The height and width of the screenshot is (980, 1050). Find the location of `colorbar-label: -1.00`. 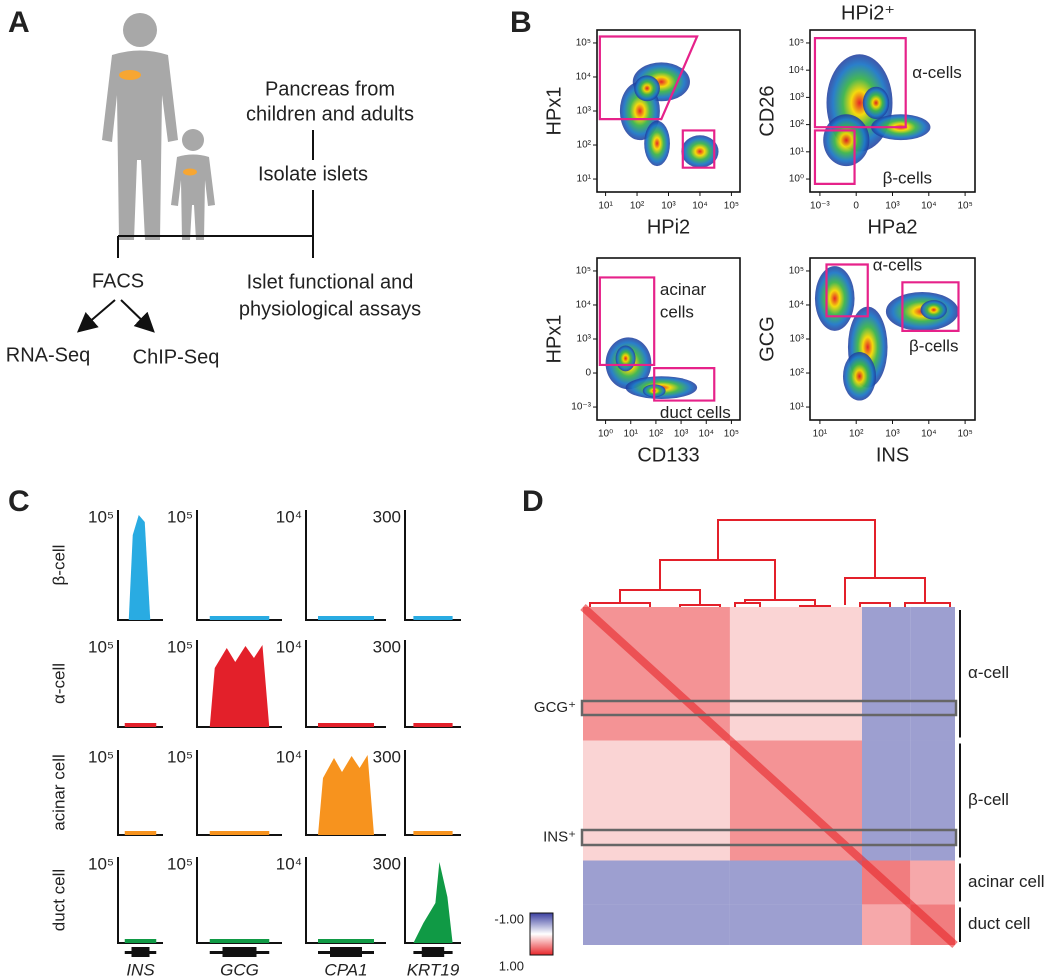

colorbar-label: -1.00 is located at coordinates (509, 918).